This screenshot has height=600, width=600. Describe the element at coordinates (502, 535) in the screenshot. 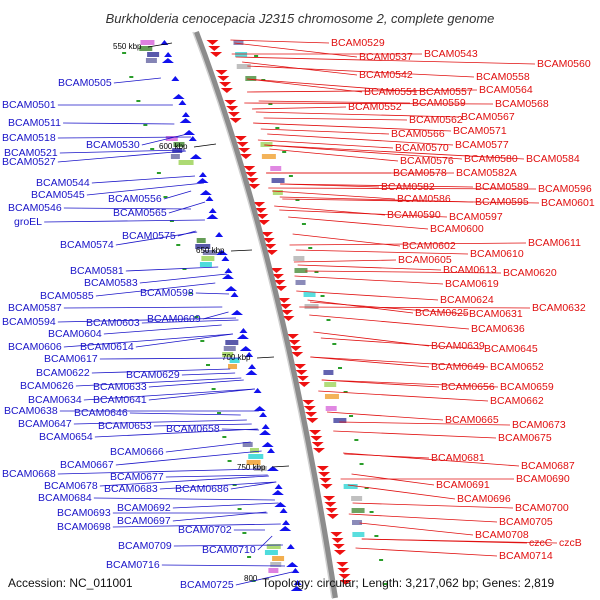

I see `gene-label: BCAM0708` at that location.